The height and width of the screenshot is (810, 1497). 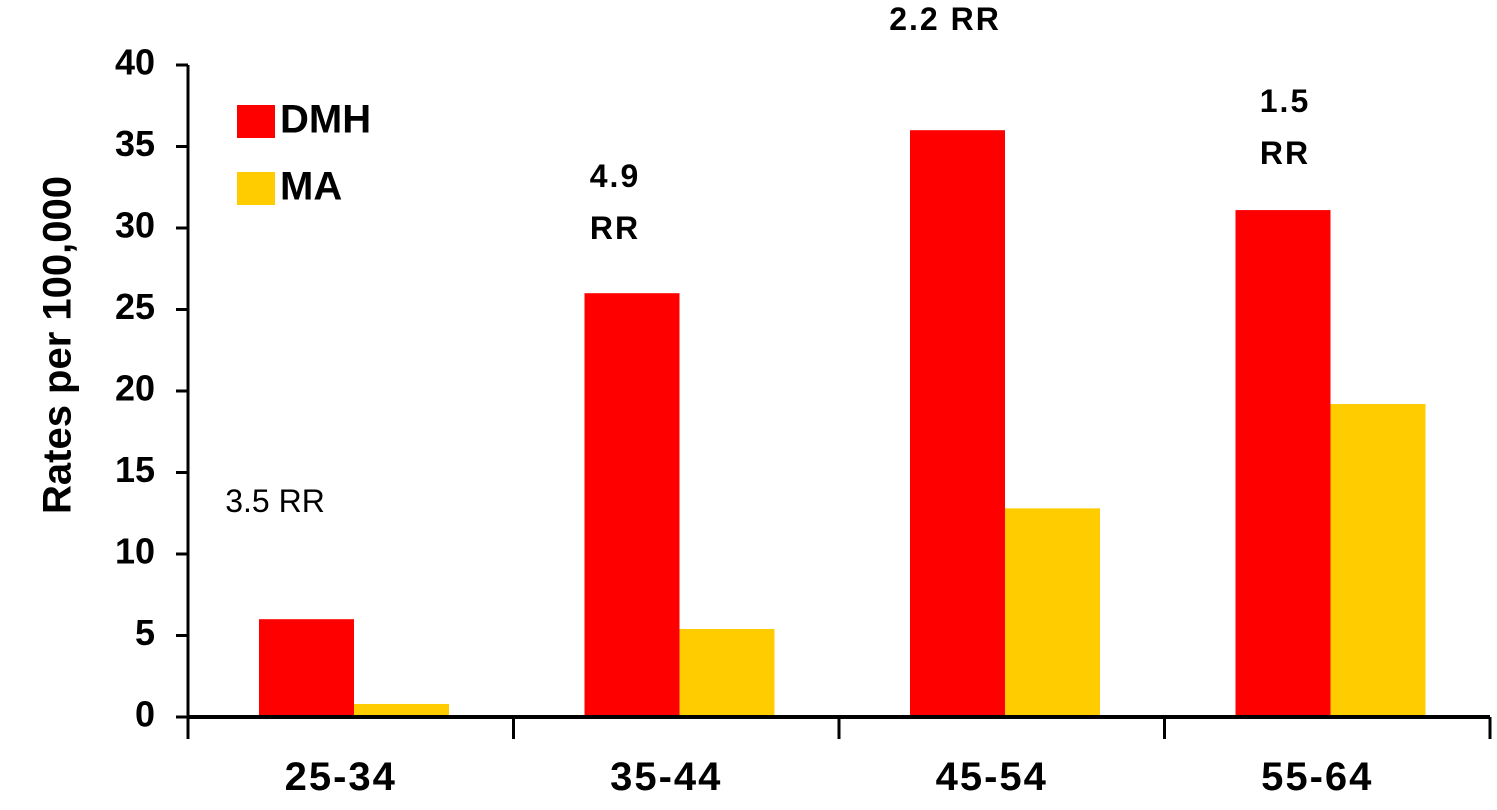 What do you see at coordinates (615, 202) in the screenshot?
I see `rr-annotation-35-44: 4.9 RR` at bounding box center [615, 202].